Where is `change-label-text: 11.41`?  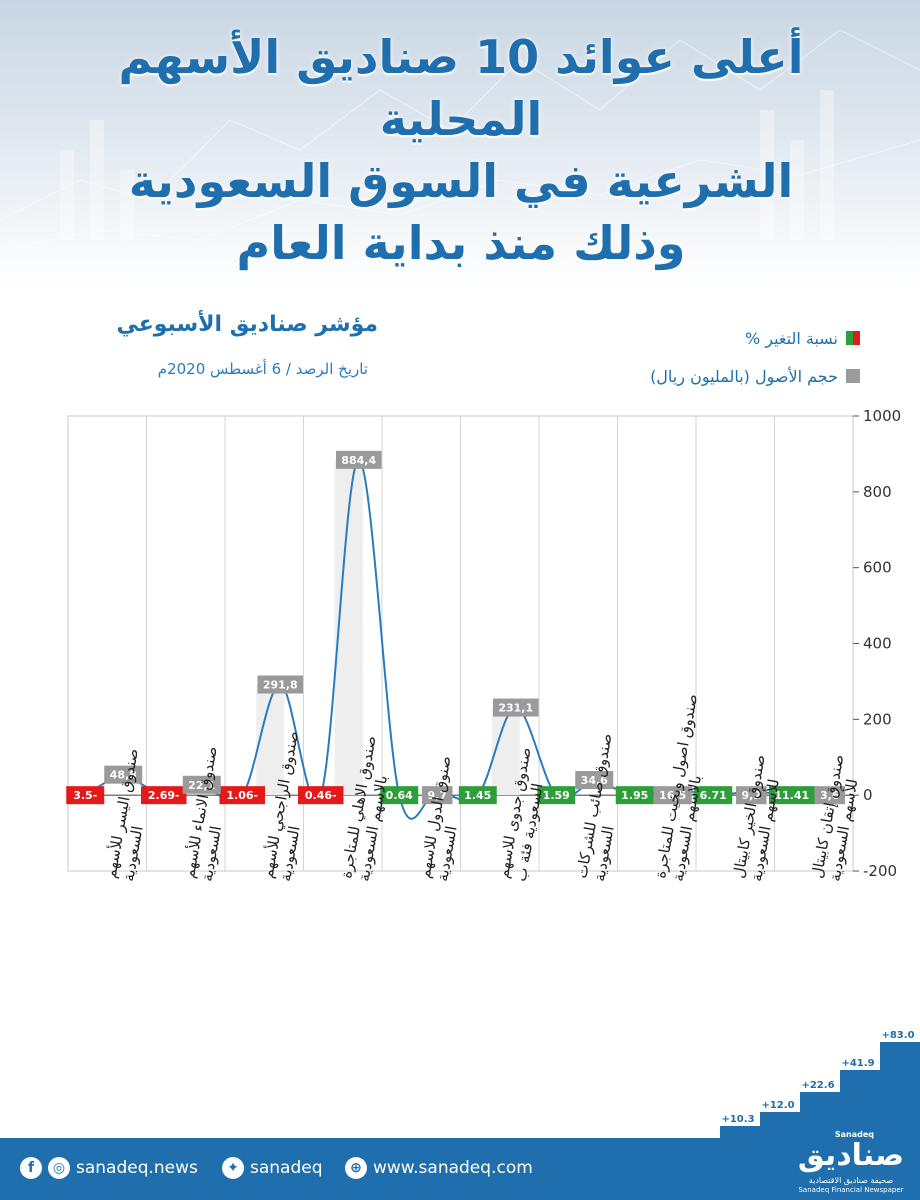
change-label-text: 11.41 is located at coordinates (791, 795).